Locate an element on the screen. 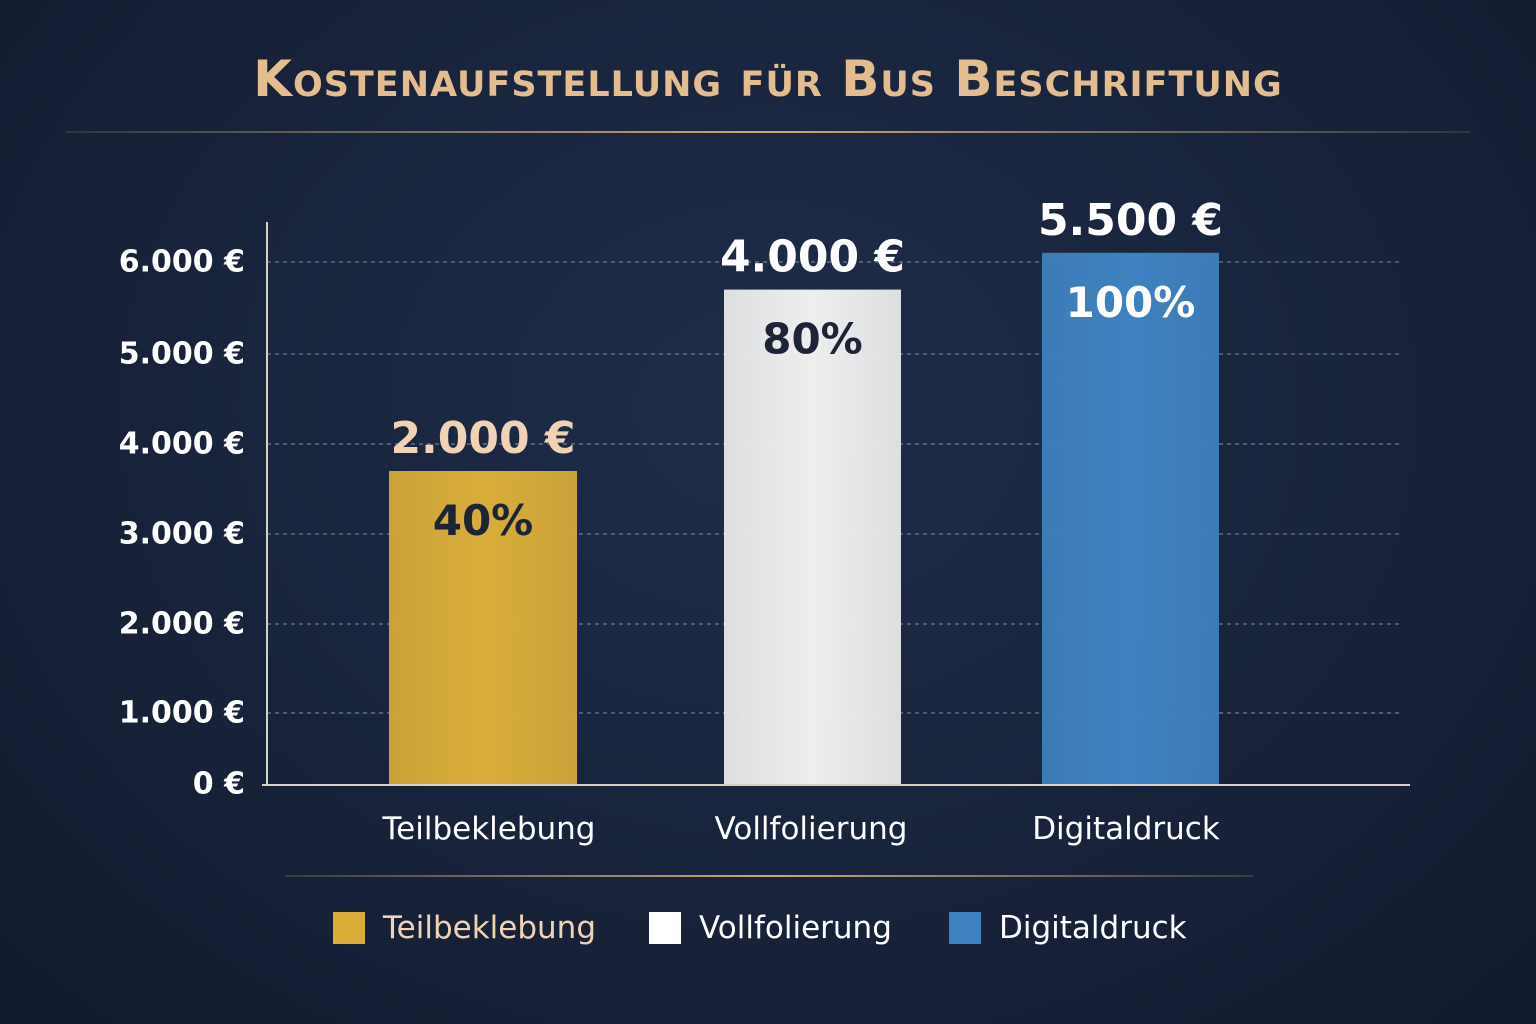  legend-swatch-teilbeklebung is located at coordinates (349, 928).